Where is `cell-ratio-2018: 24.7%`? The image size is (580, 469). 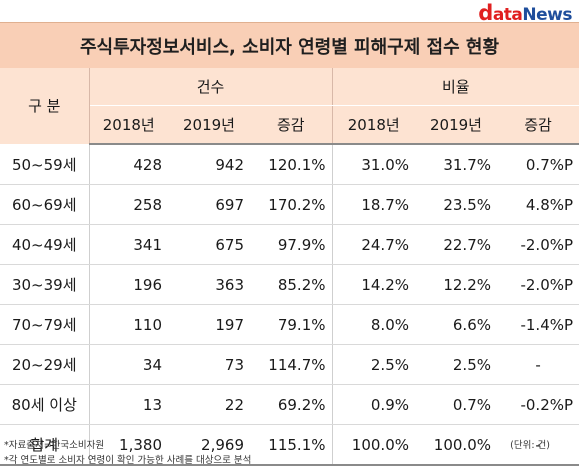
cell-ratio-2018: 24.7% is located at coordinates (373, 244).